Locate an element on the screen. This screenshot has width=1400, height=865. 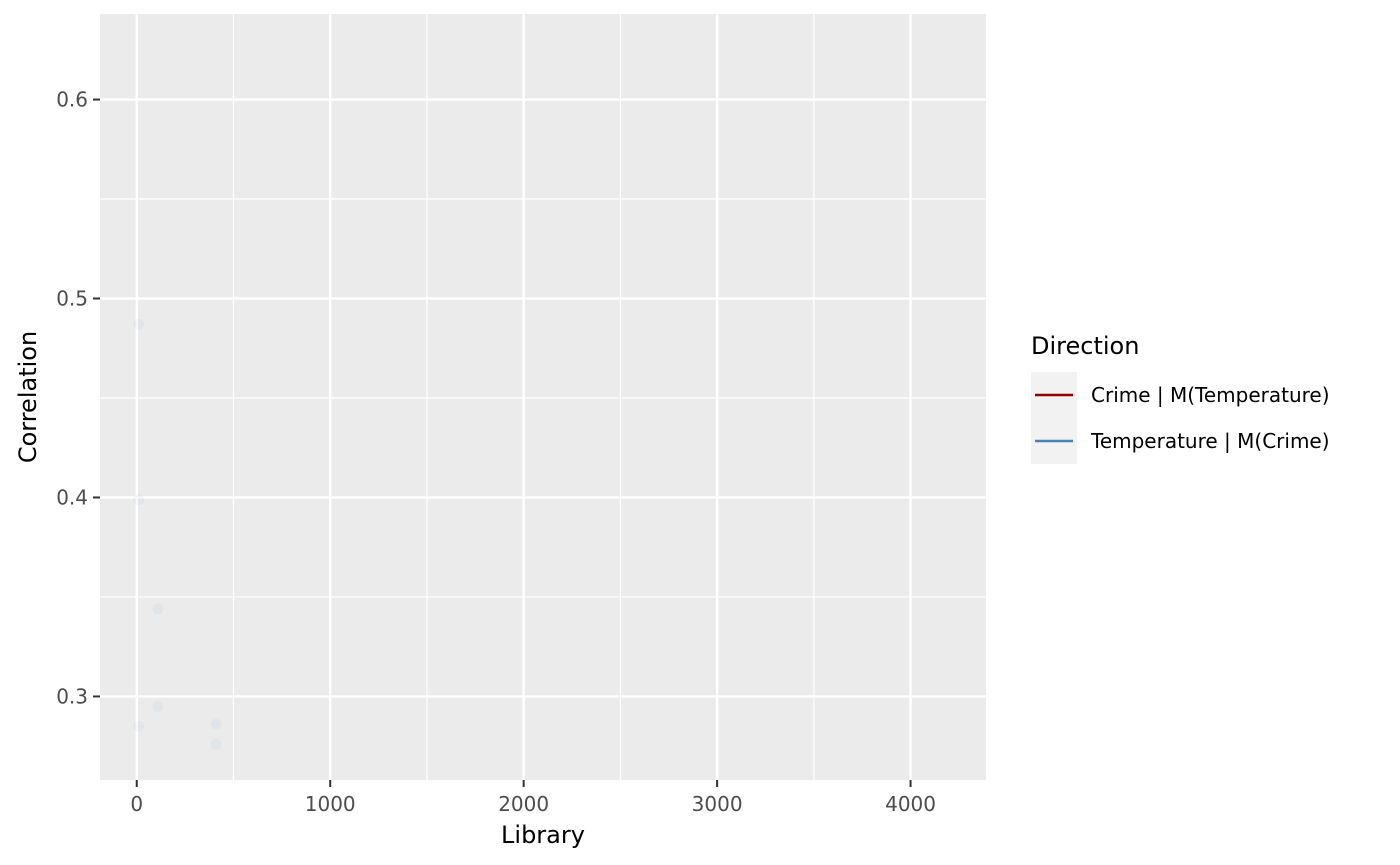
y-tick-label: 0.3 is located at coordinates (72, 696).